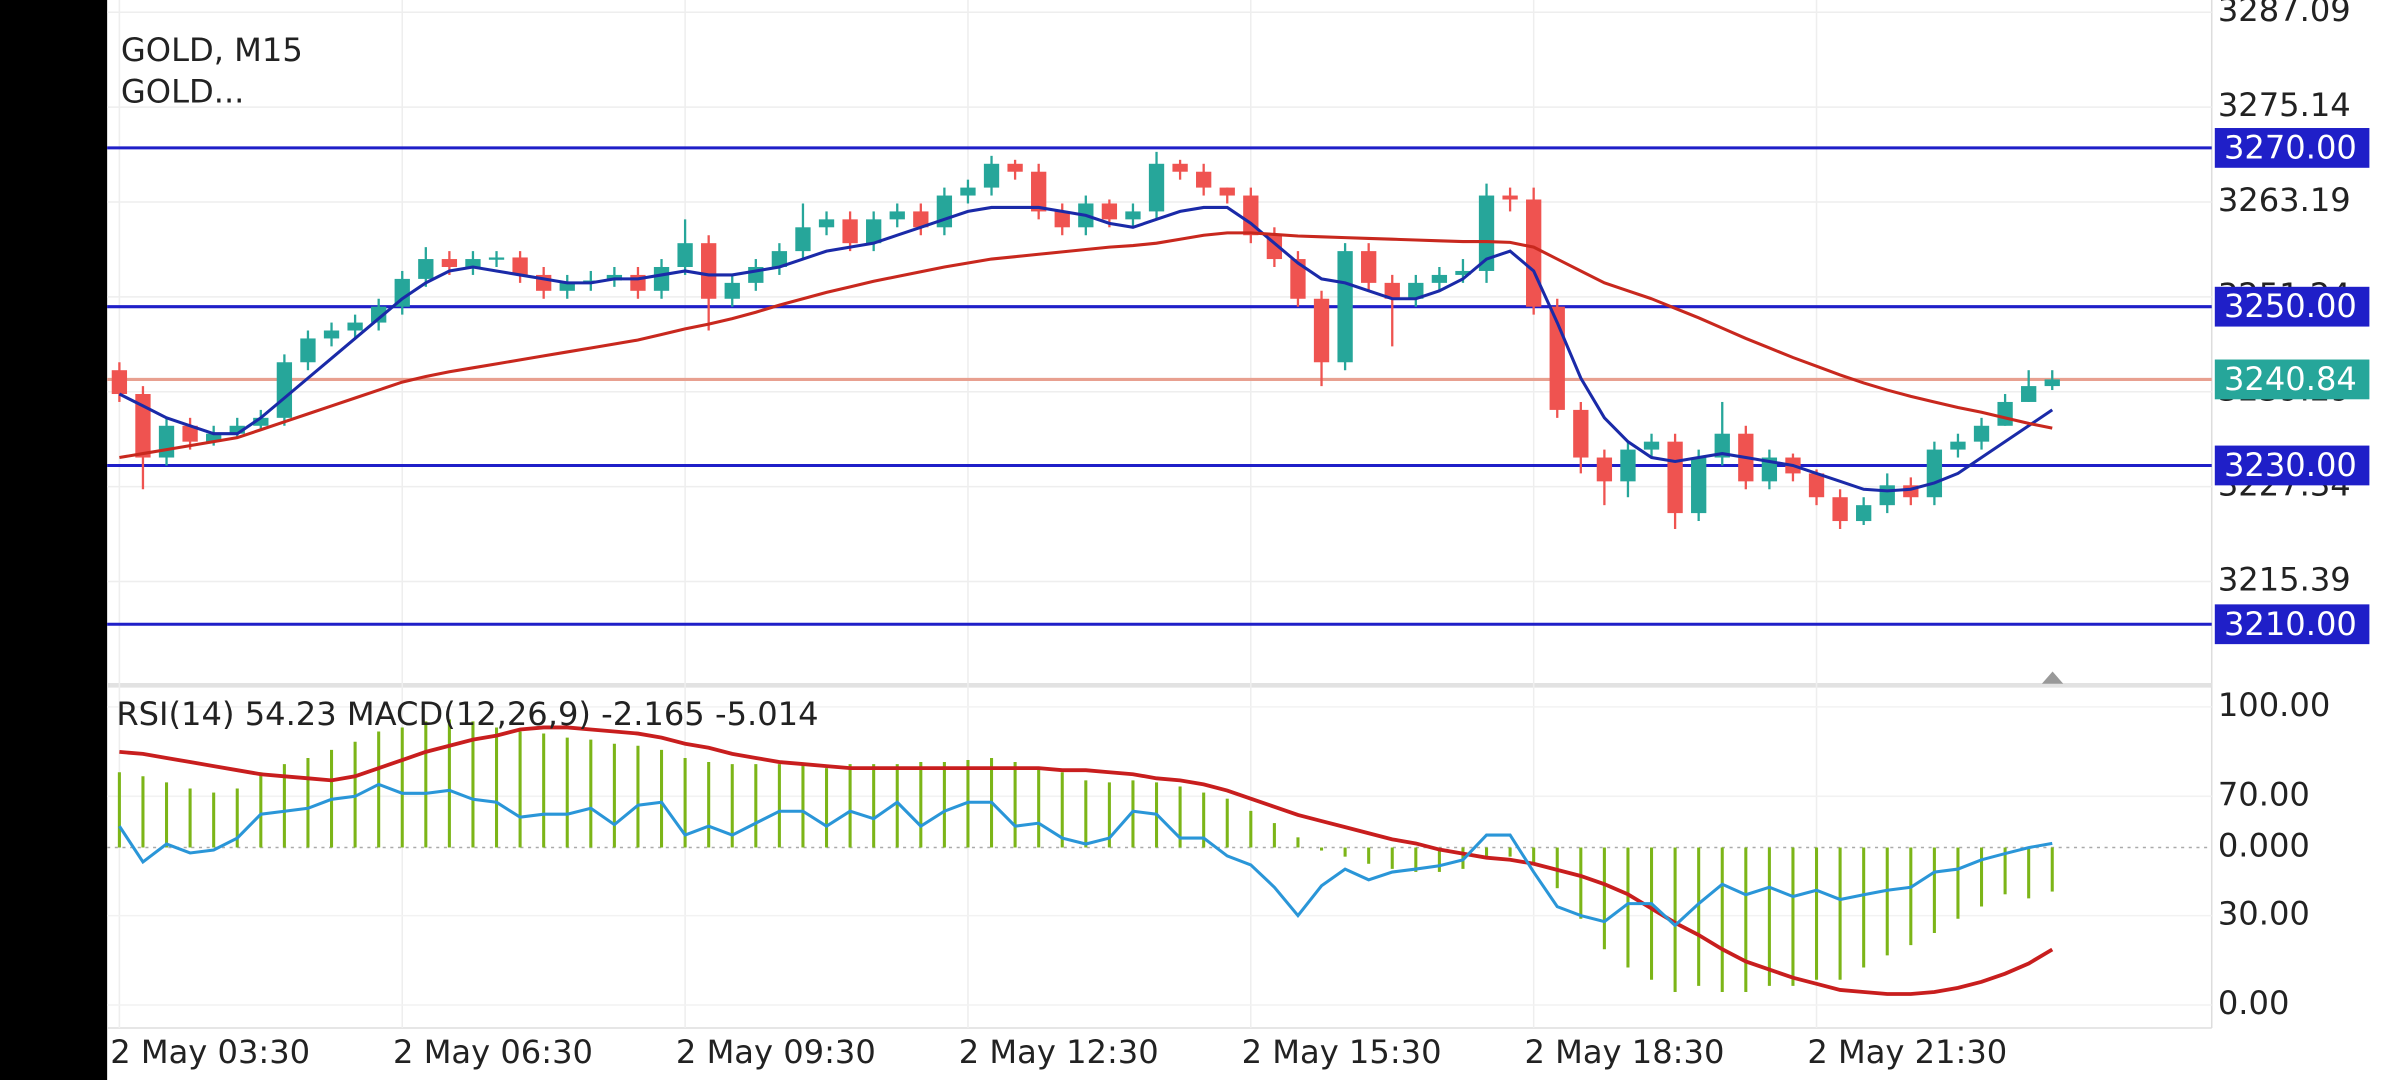 The height and width of the screenshot is (1080, 2400). Describe the element at coordinates (2274, 705) in the screenshot. I see `y-tick-label: 100.00` at that location.